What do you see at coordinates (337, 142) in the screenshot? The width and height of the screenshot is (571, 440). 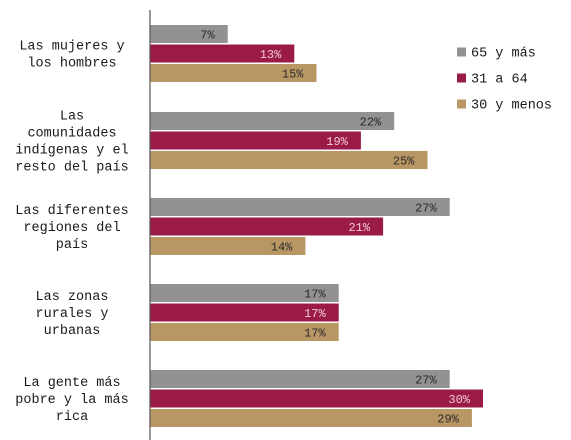 I see `data-label: 19%` at bounding box center [337, 142].